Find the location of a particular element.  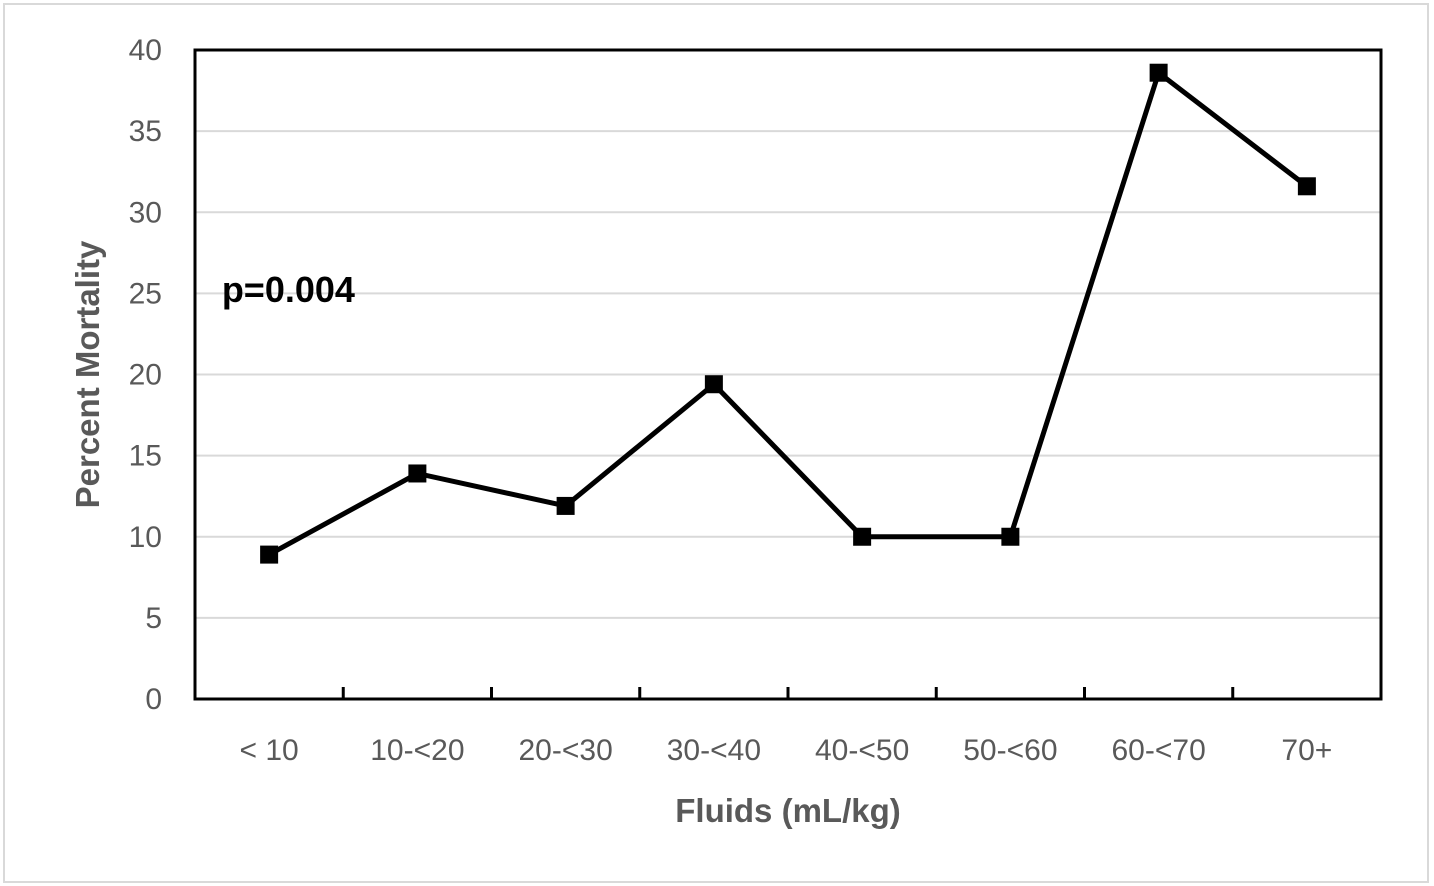

x-tick-label: 50-<60 is located at coordinates (1010, 750).